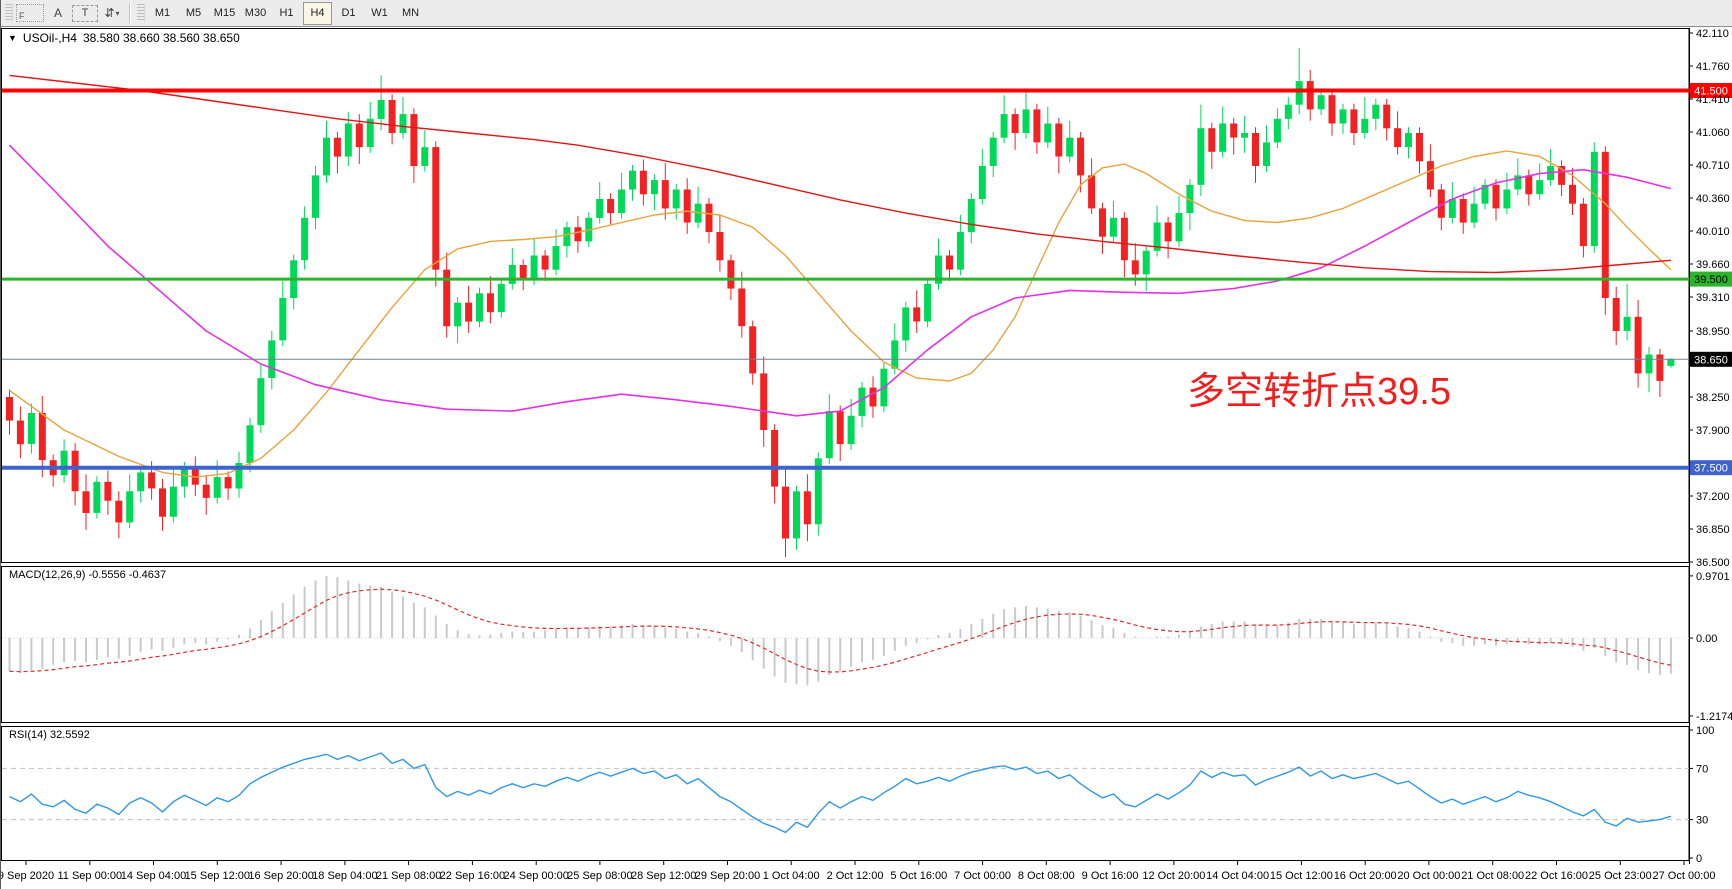 The image size is (1732, 889). Describe the element at coordinates (280, 876) in the screenshot. I see `svg-text: 16 Sep 20:00` at that location.